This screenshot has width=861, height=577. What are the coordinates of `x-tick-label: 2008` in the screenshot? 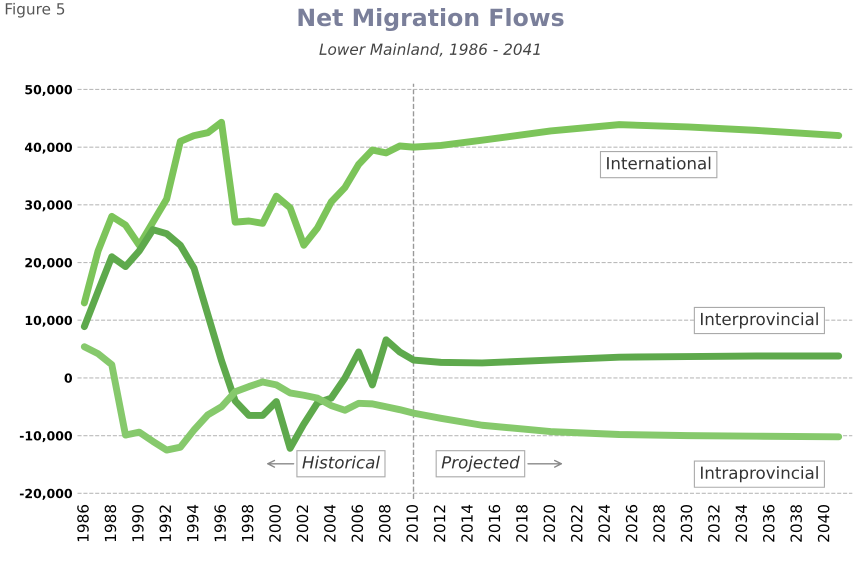 It's located at (384, 523).